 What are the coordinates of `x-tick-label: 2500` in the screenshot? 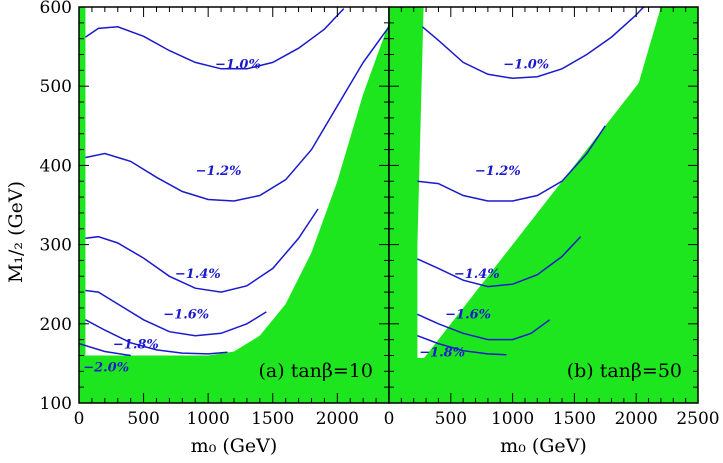 It's located at (697, 419).